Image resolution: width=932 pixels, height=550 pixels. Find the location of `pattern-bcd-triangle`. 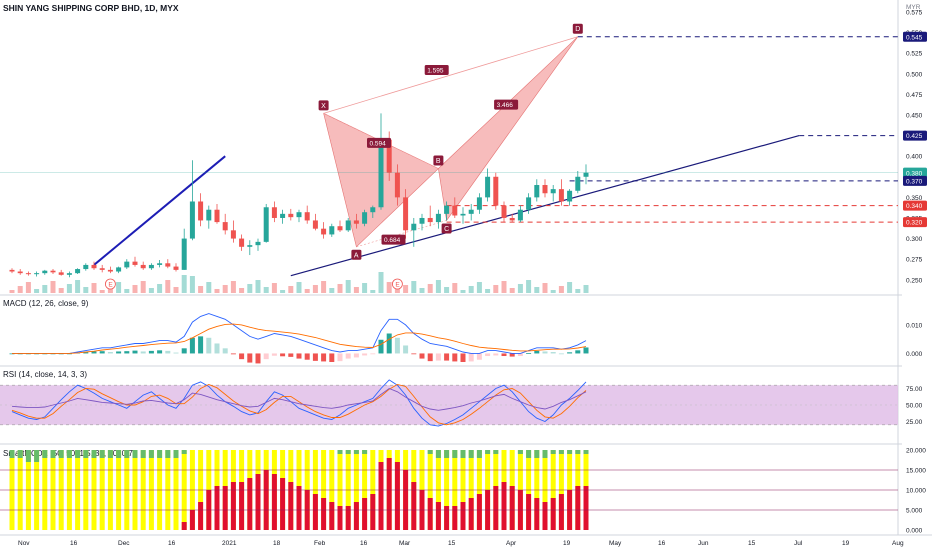

pattern-bcd-triangle is located at coordinates (508, 129).